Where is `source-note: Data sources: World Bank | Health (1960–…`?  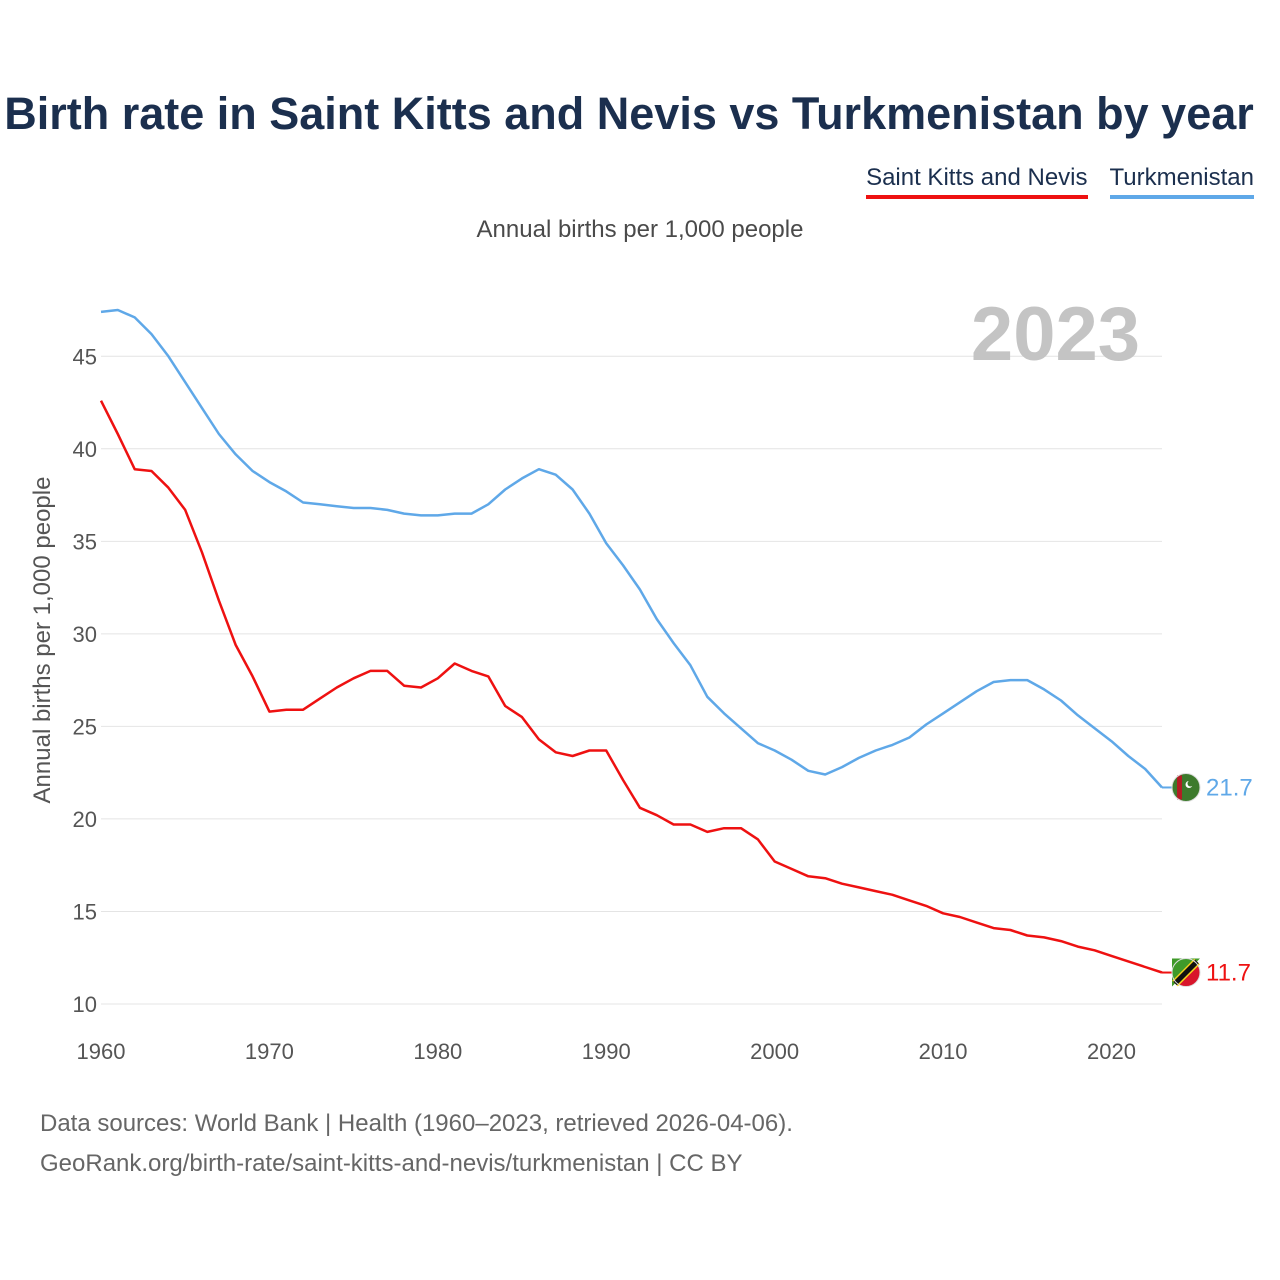 source-note: Data sources: World Bank | Health (1960–… is located at coordinates (416, 1144).